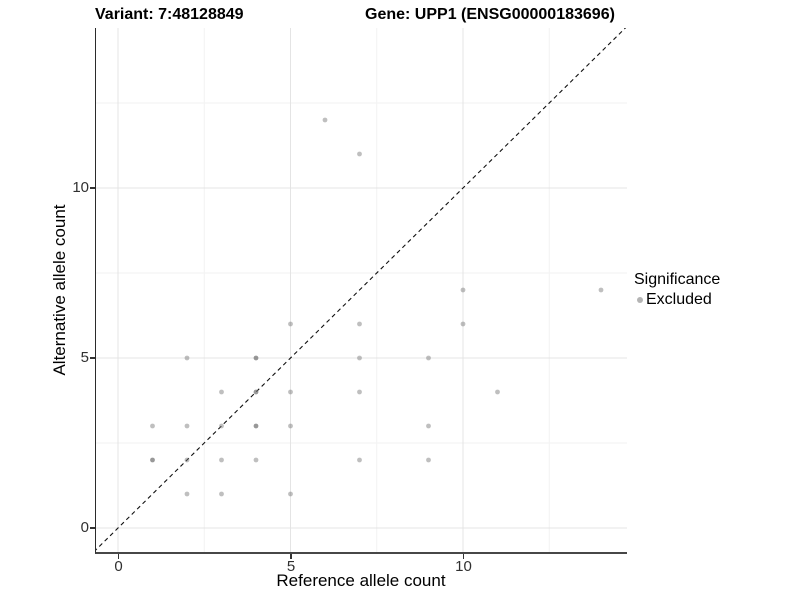 Image resolution: width=800 pixels, height=600 pixels. I want to click on y-axis-title: Alternative allele count, so click(59, 290).